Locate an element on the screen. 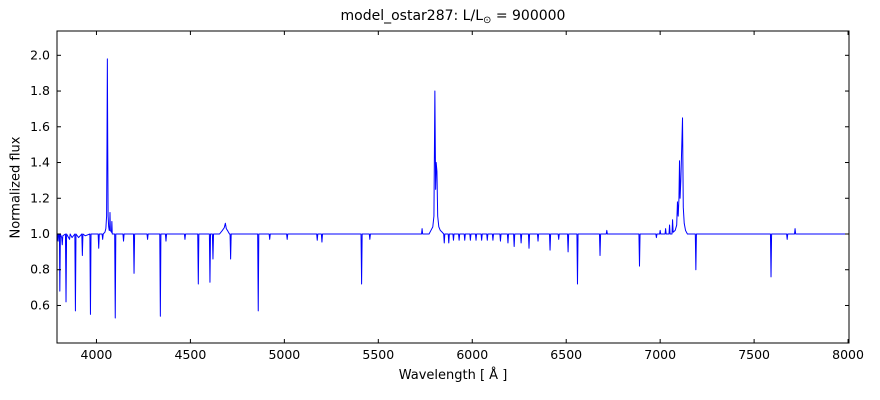 This screenshot has width=880, height=400. x-tick-label: 7500 is located at coordinates (754, 354).